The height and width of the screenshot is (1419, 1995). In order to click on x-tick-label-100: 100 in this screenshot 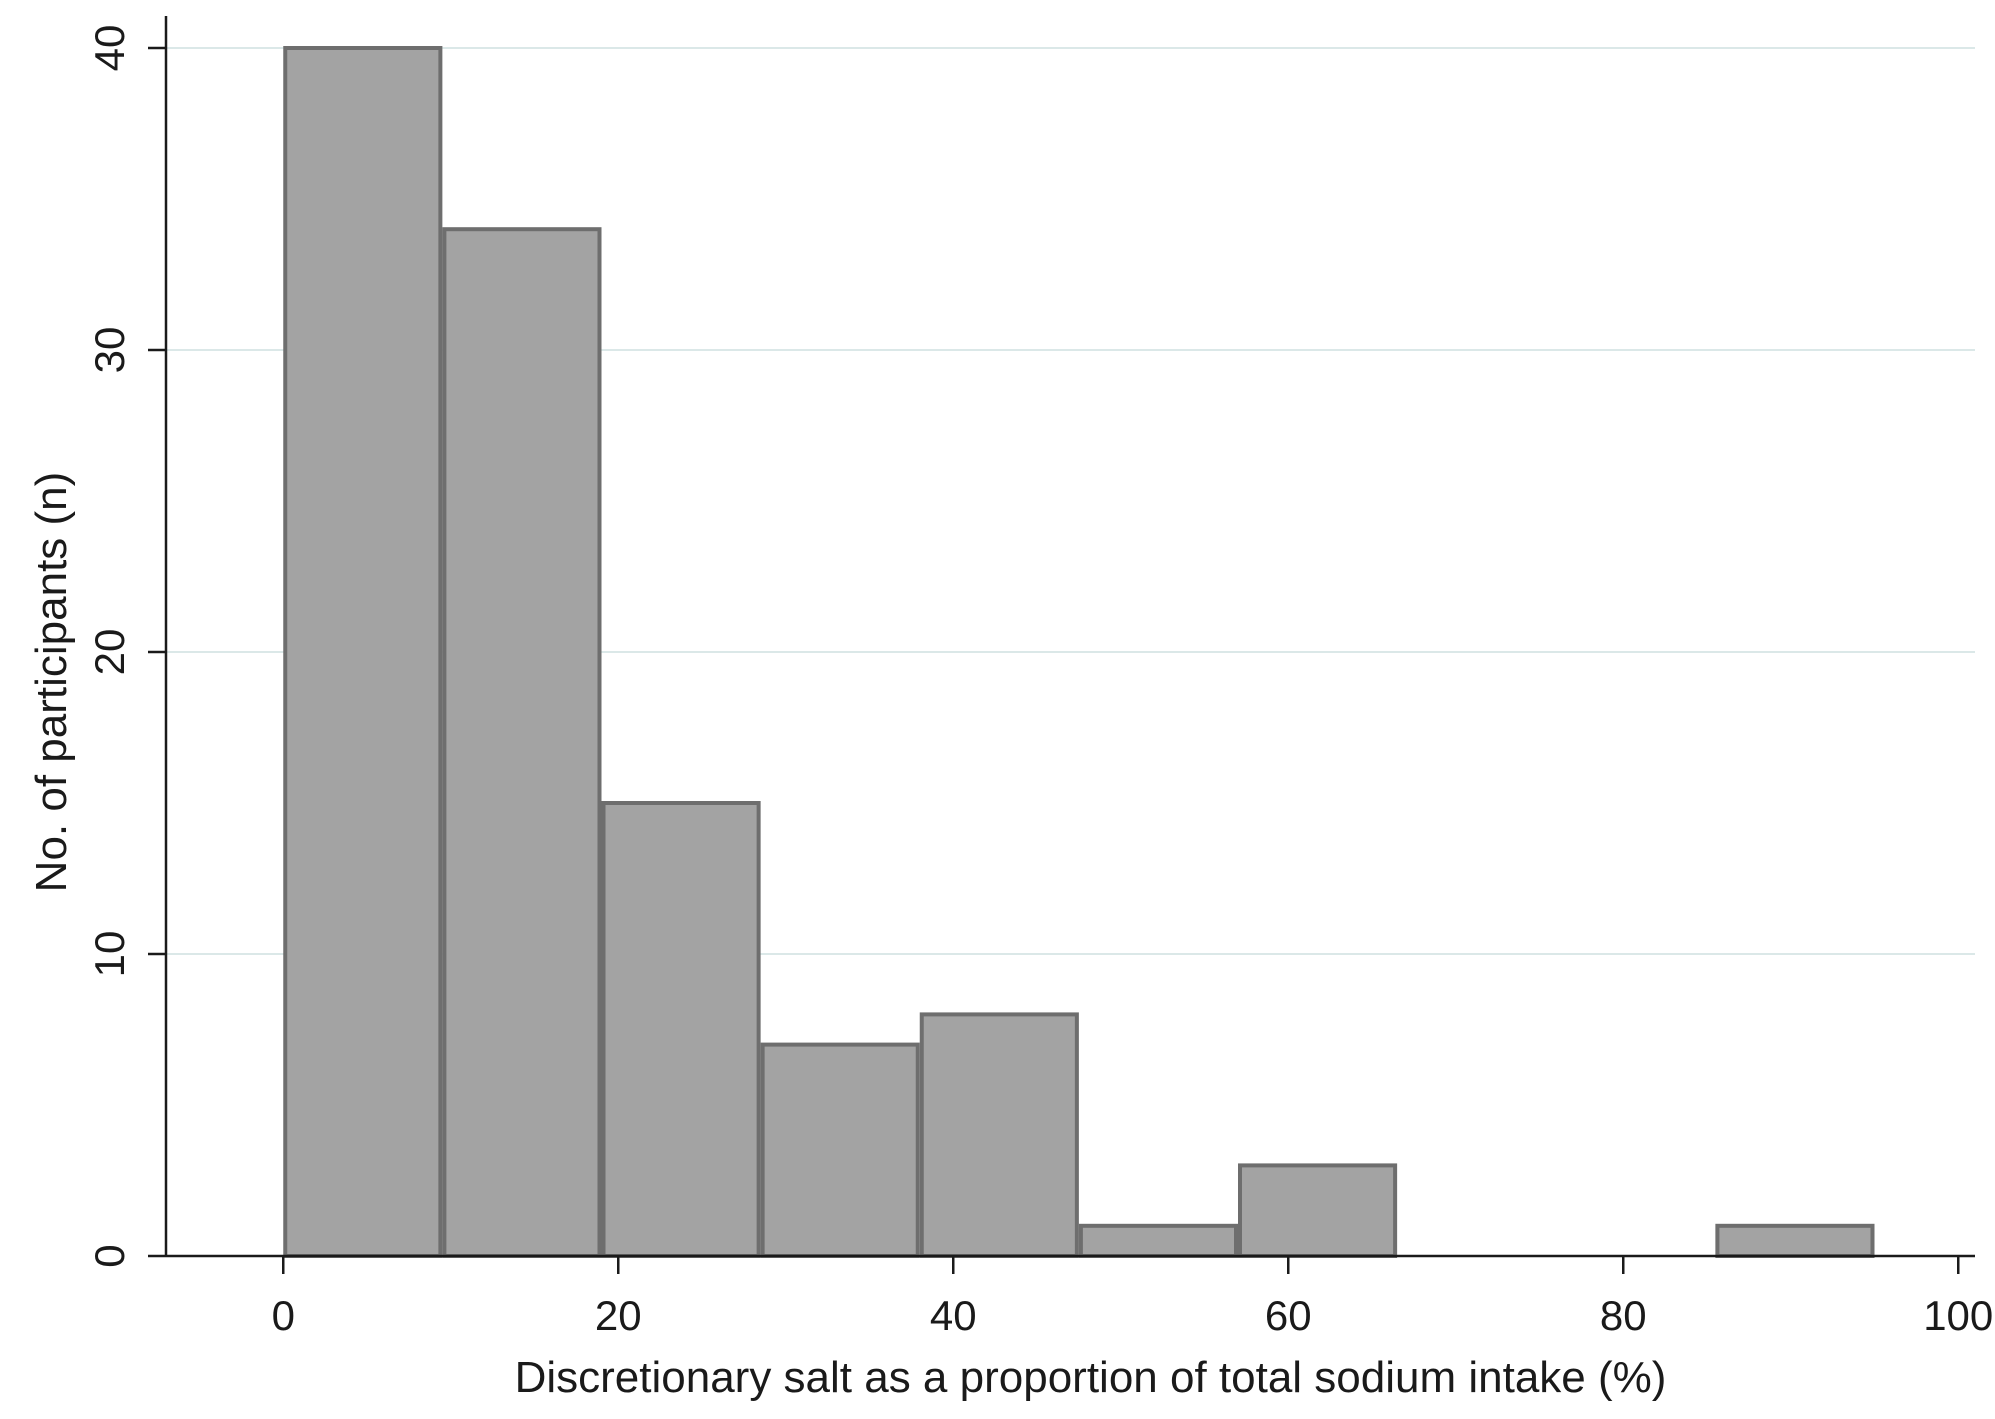, I will do `click(1958, 1315)`.